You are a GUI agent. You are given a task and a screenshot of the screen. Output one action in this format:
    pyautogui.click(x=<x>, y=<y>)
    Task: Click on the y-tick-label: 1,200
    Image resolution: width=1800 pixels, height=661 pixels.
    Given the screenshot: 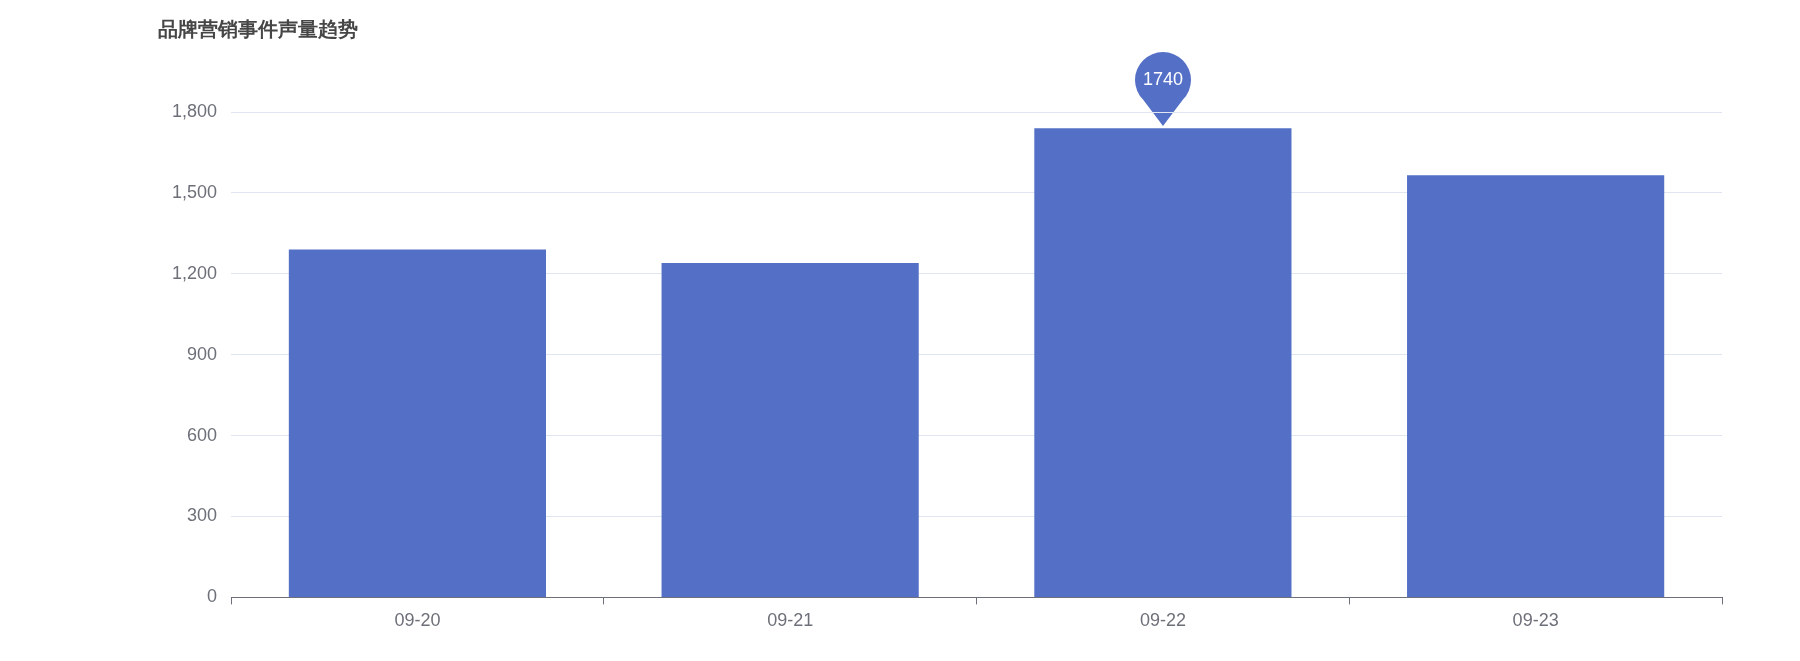 What is the action you would take?
    pyautogui.click(x=195, y=272)
    